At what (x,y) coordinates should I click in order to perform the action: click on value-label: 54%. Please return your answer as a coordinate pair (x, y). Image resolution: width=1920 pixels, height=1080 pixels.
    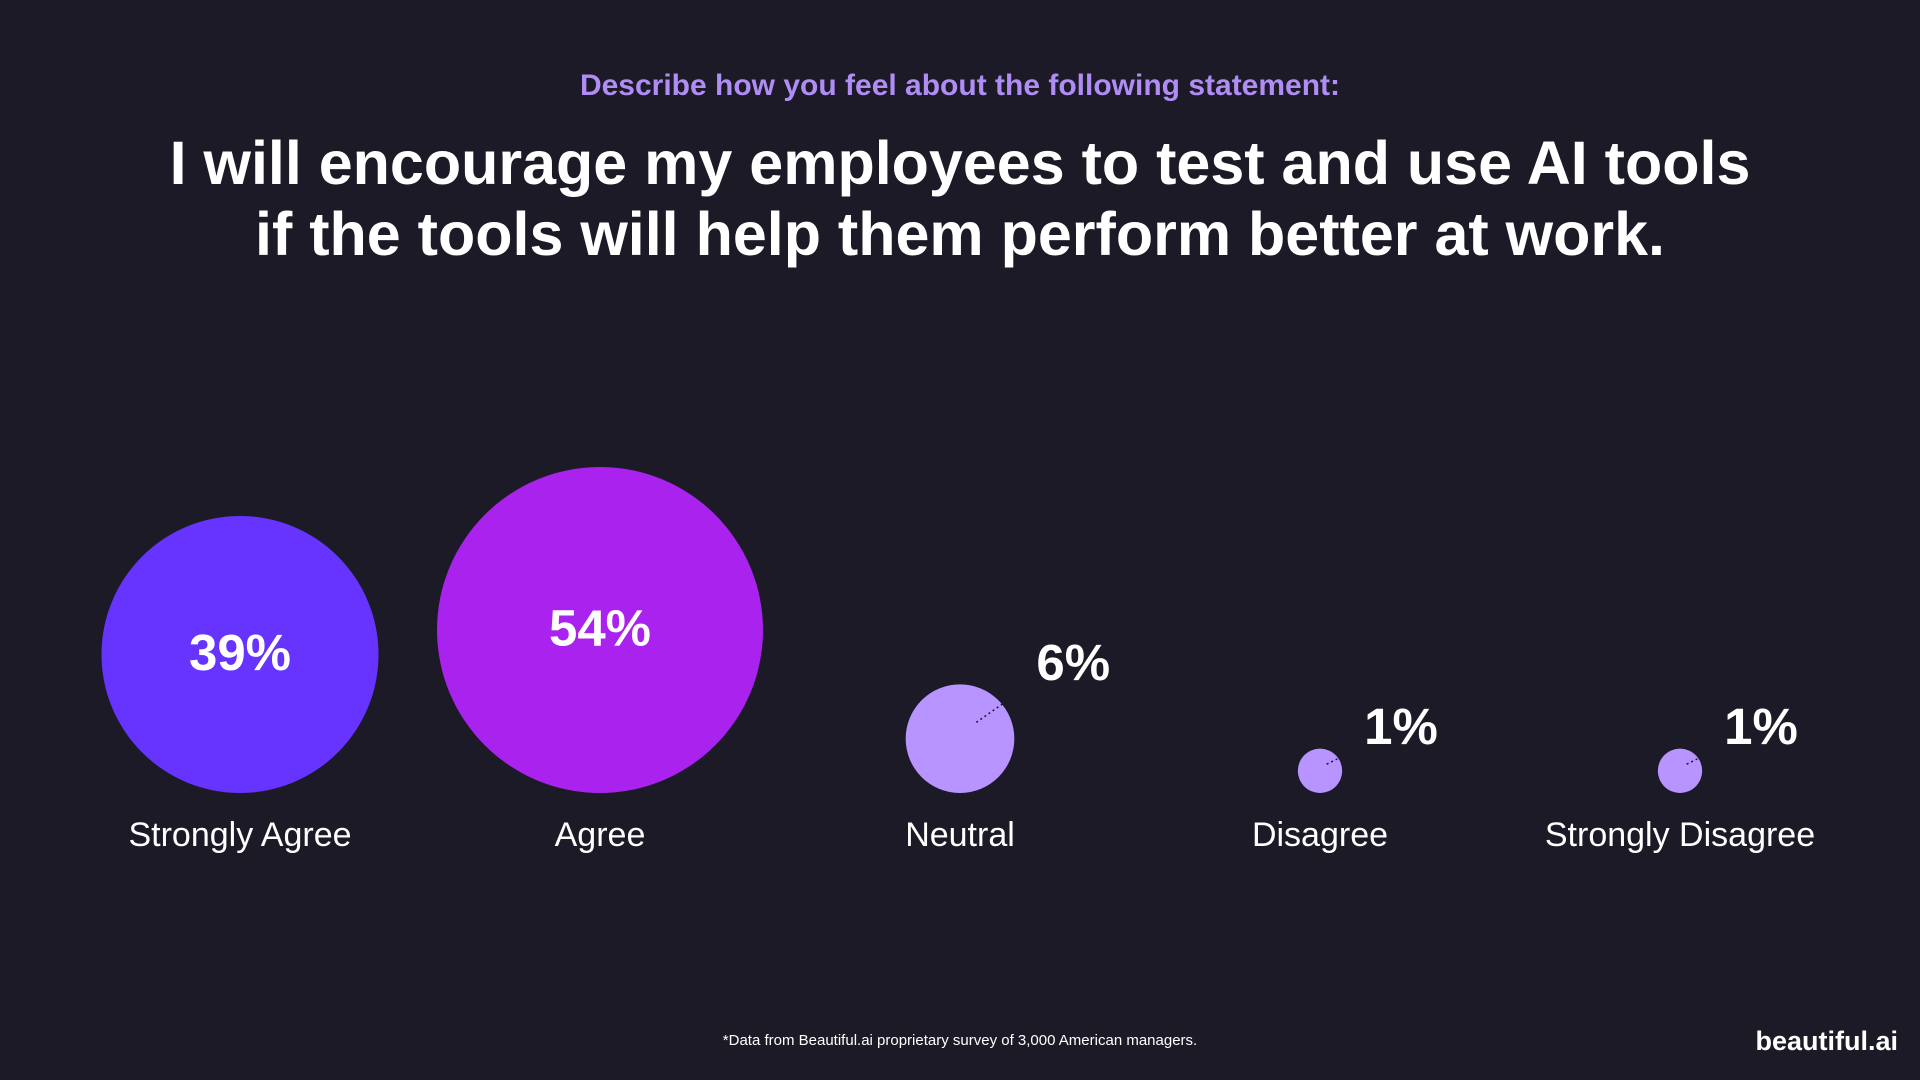
    Looking at the image, I should click on (600, 627).